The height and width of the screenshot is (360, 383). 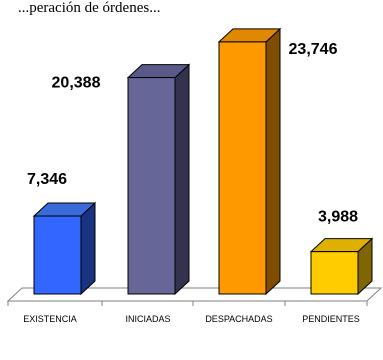 I want to click on bar-despachadas, so click(x=249, y=161).